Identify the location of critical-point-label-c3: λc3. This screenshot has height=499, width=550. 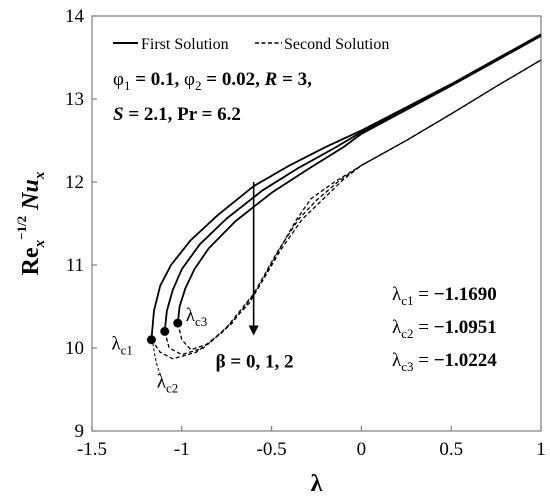
(197, 317).